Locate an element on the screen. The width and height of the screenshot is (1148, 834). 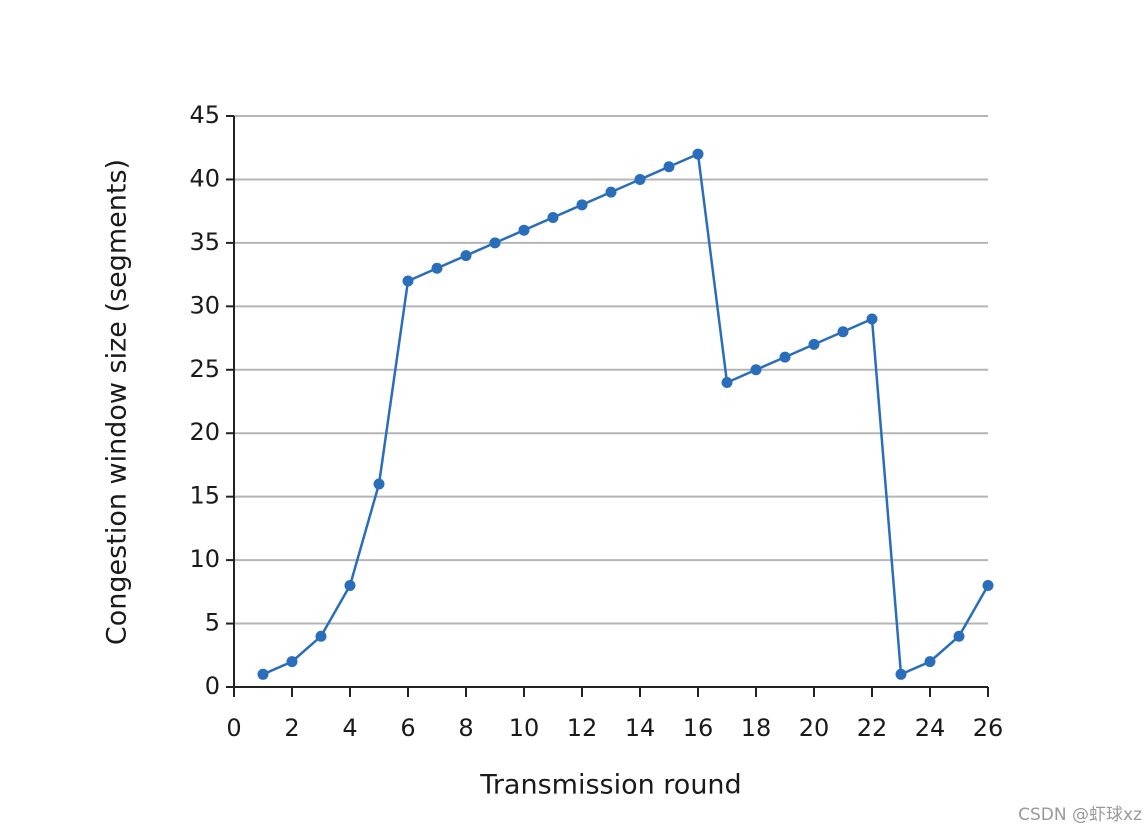
x-tick-label: 4 is located at coordinates (349, 728).